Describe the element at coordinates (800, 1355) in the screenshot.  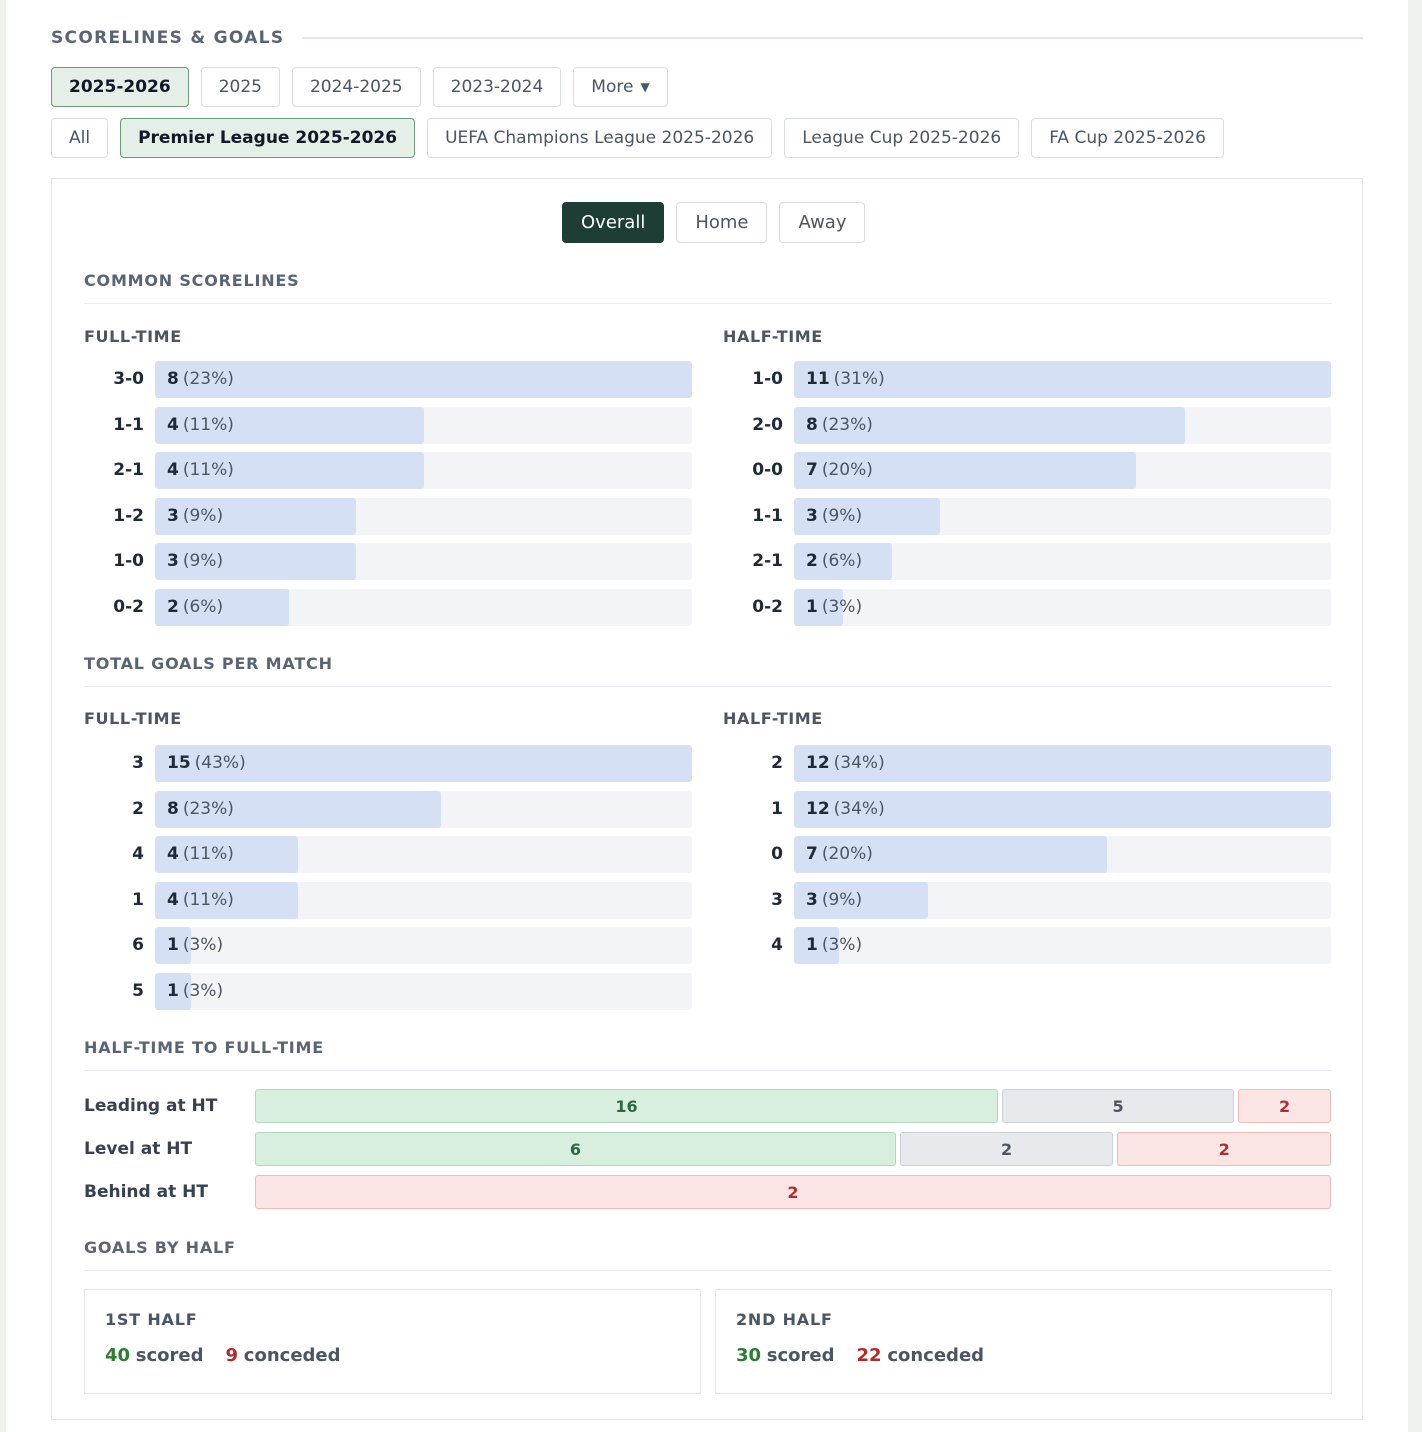
I see `second-half-scored-label: scored` at that location.